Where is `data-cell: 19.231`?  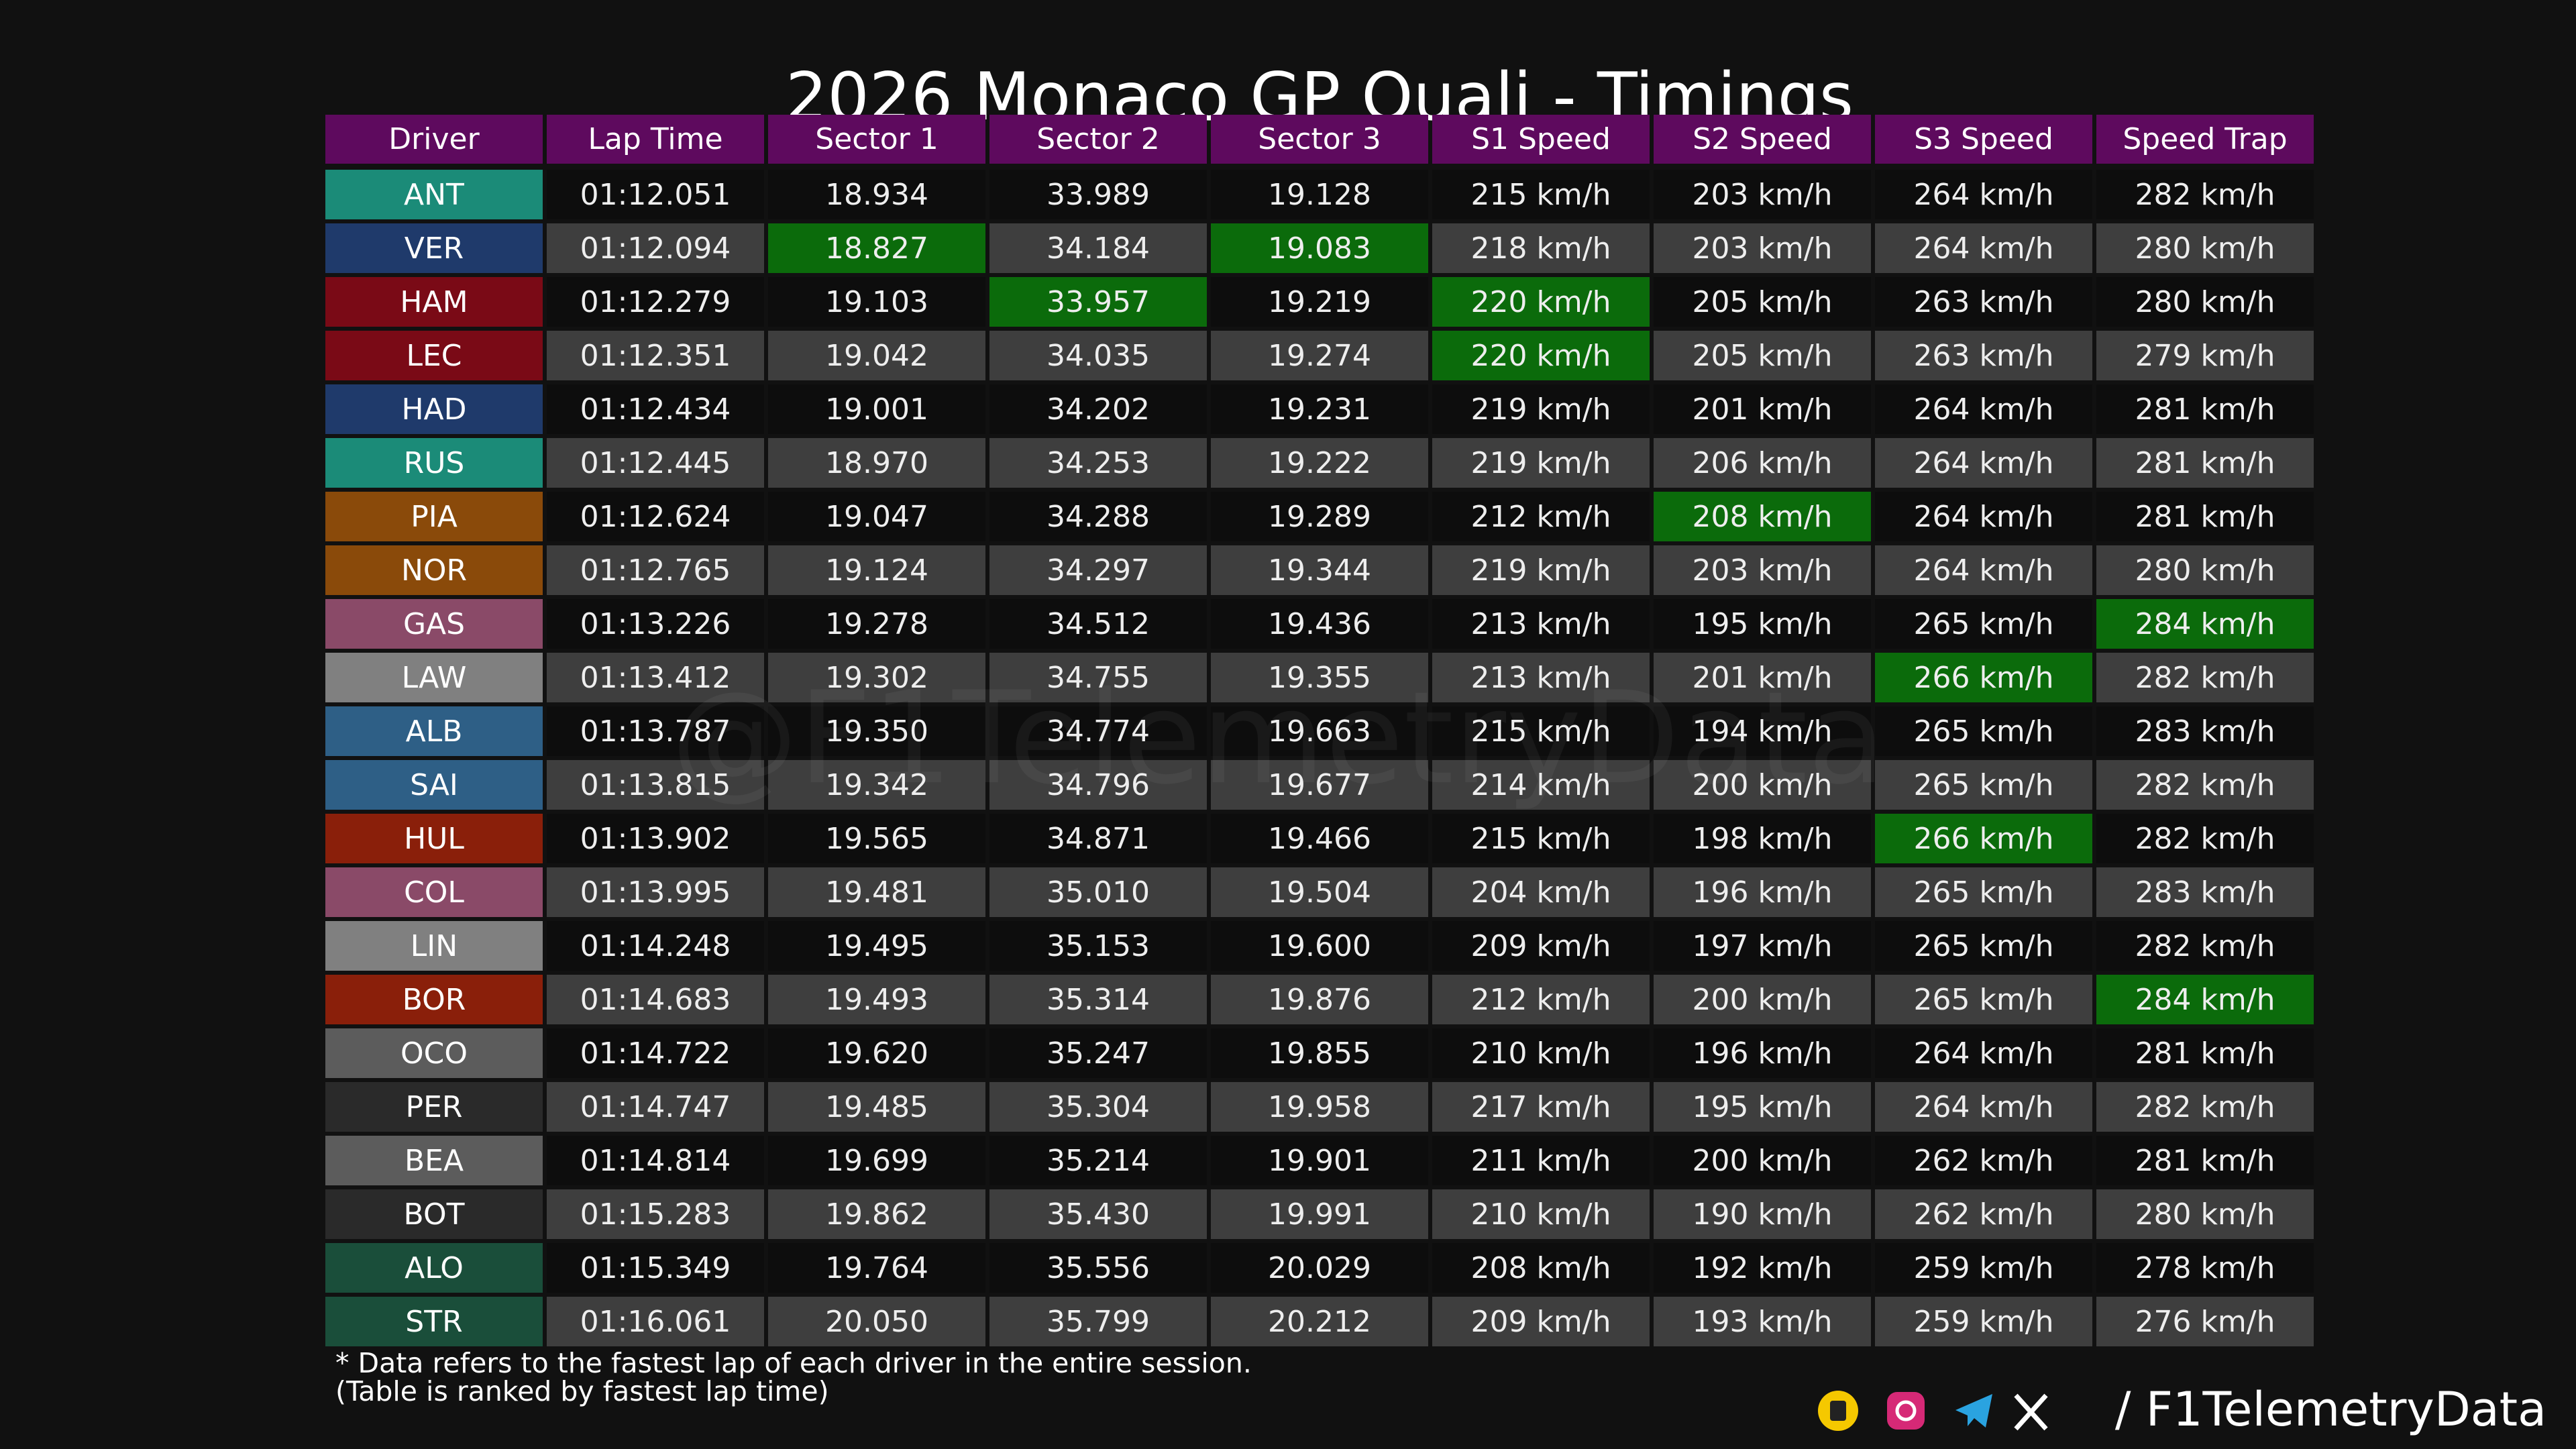
data-cell: 19.231 is located at coordinates (1319, 409).